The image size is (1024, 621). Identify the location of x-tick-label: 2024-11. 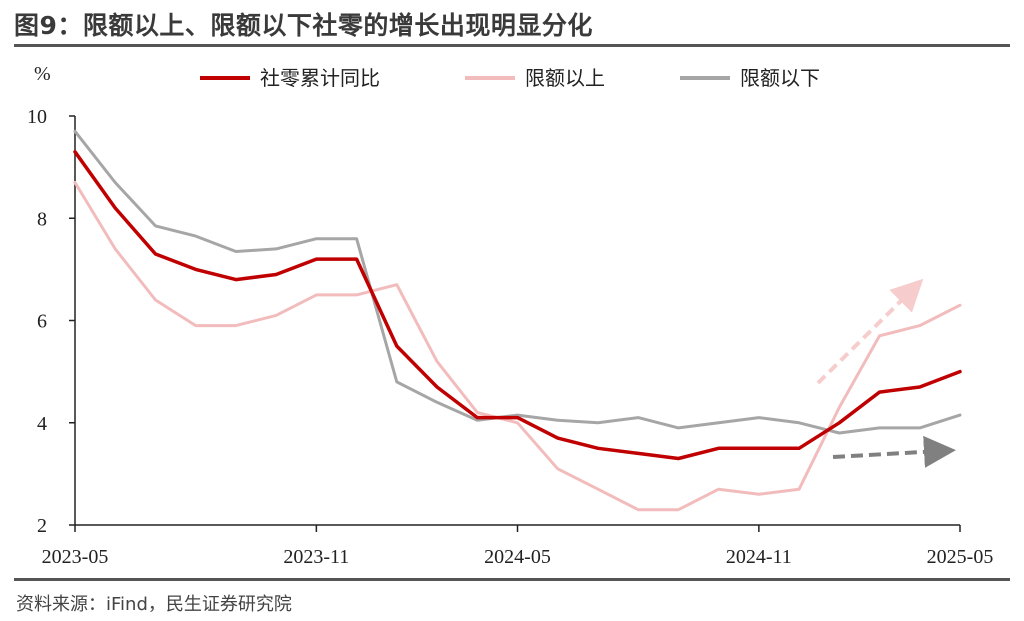
(759, 557).